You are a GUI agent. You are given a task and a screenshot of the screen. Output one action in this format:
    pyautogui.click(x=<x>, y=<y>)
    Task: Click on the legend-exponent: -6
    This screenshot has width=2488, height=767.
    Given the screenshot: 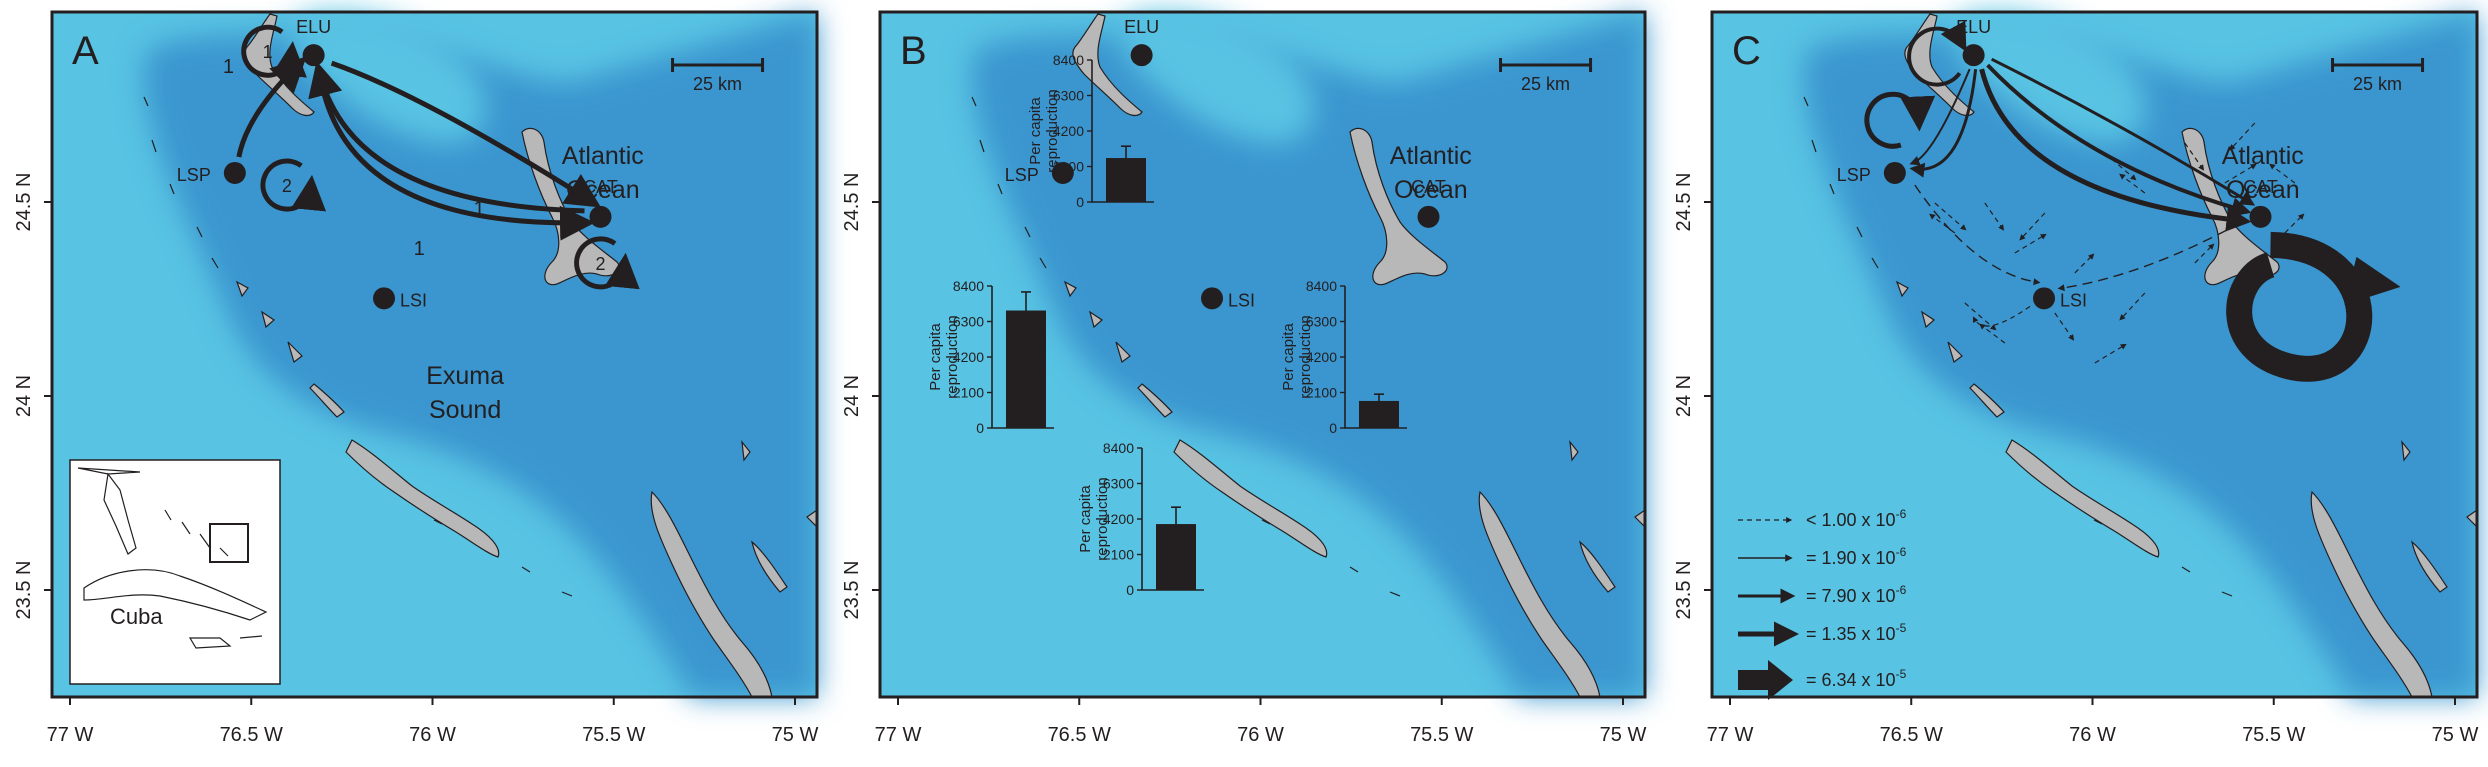 What is the action you would take?
    pyautogui.click(x=1901, y=552)
    